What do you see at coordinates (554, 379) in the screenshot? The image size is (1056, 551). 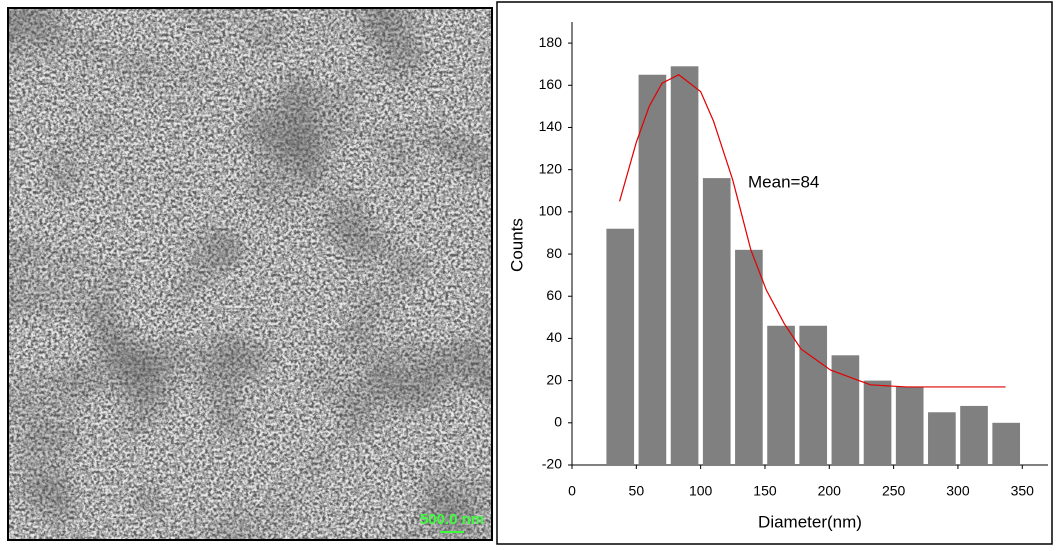 I see `y-tick-label: 20` at bounding box center [554, 379].